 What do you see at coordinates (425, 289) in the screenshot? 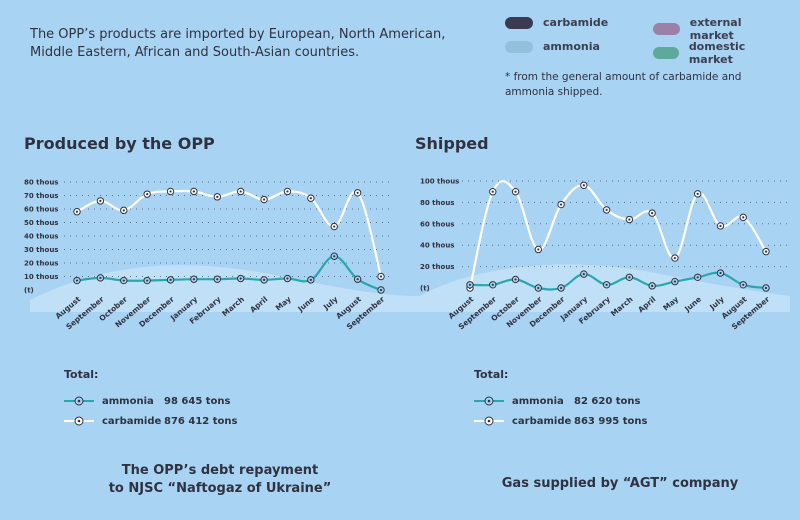
I see `y-tick-label: (t)` at bounding box center [425, 289].